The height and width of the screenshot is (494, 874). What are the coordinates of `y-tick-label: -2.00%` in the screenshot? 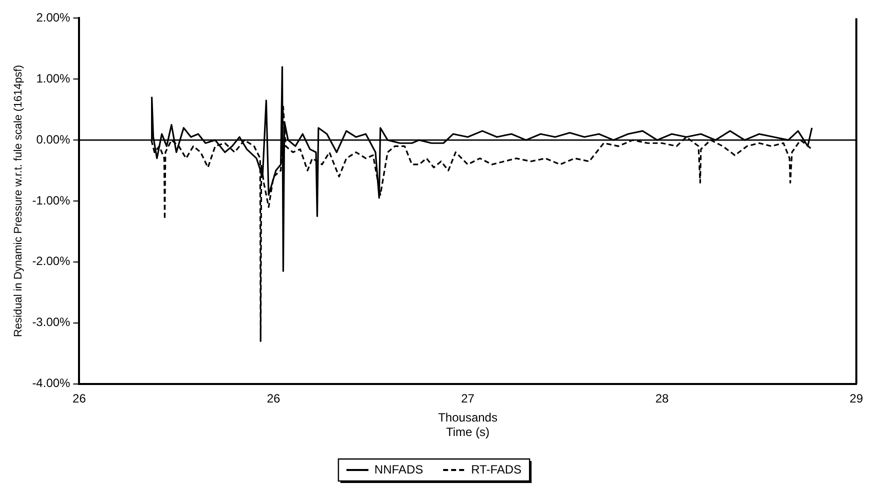 It's located at (51, 261).